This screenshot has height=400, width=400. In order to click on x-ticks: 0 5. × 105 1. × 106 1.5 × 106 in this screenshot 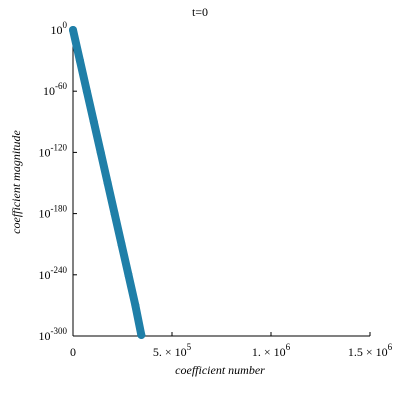, I will do `click(231, 345)`.